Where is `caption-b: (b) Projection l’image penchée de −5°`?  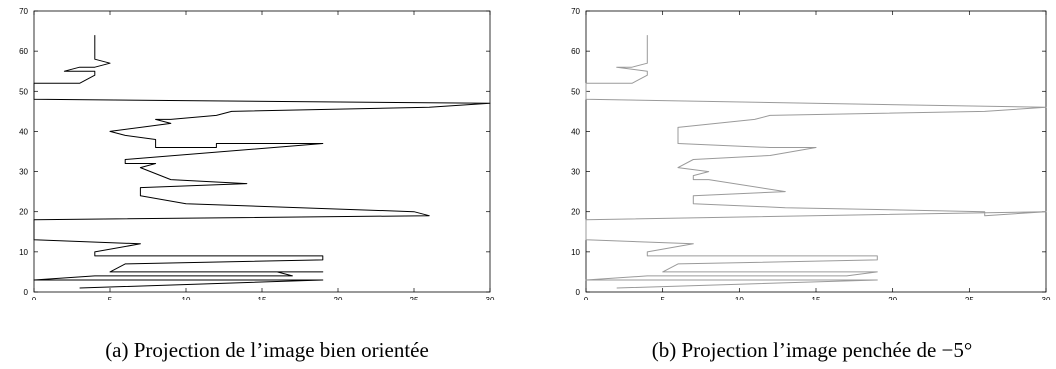 caption-b: (b) Projection l’image penchée de −5° is located at coordinates (812, 350).